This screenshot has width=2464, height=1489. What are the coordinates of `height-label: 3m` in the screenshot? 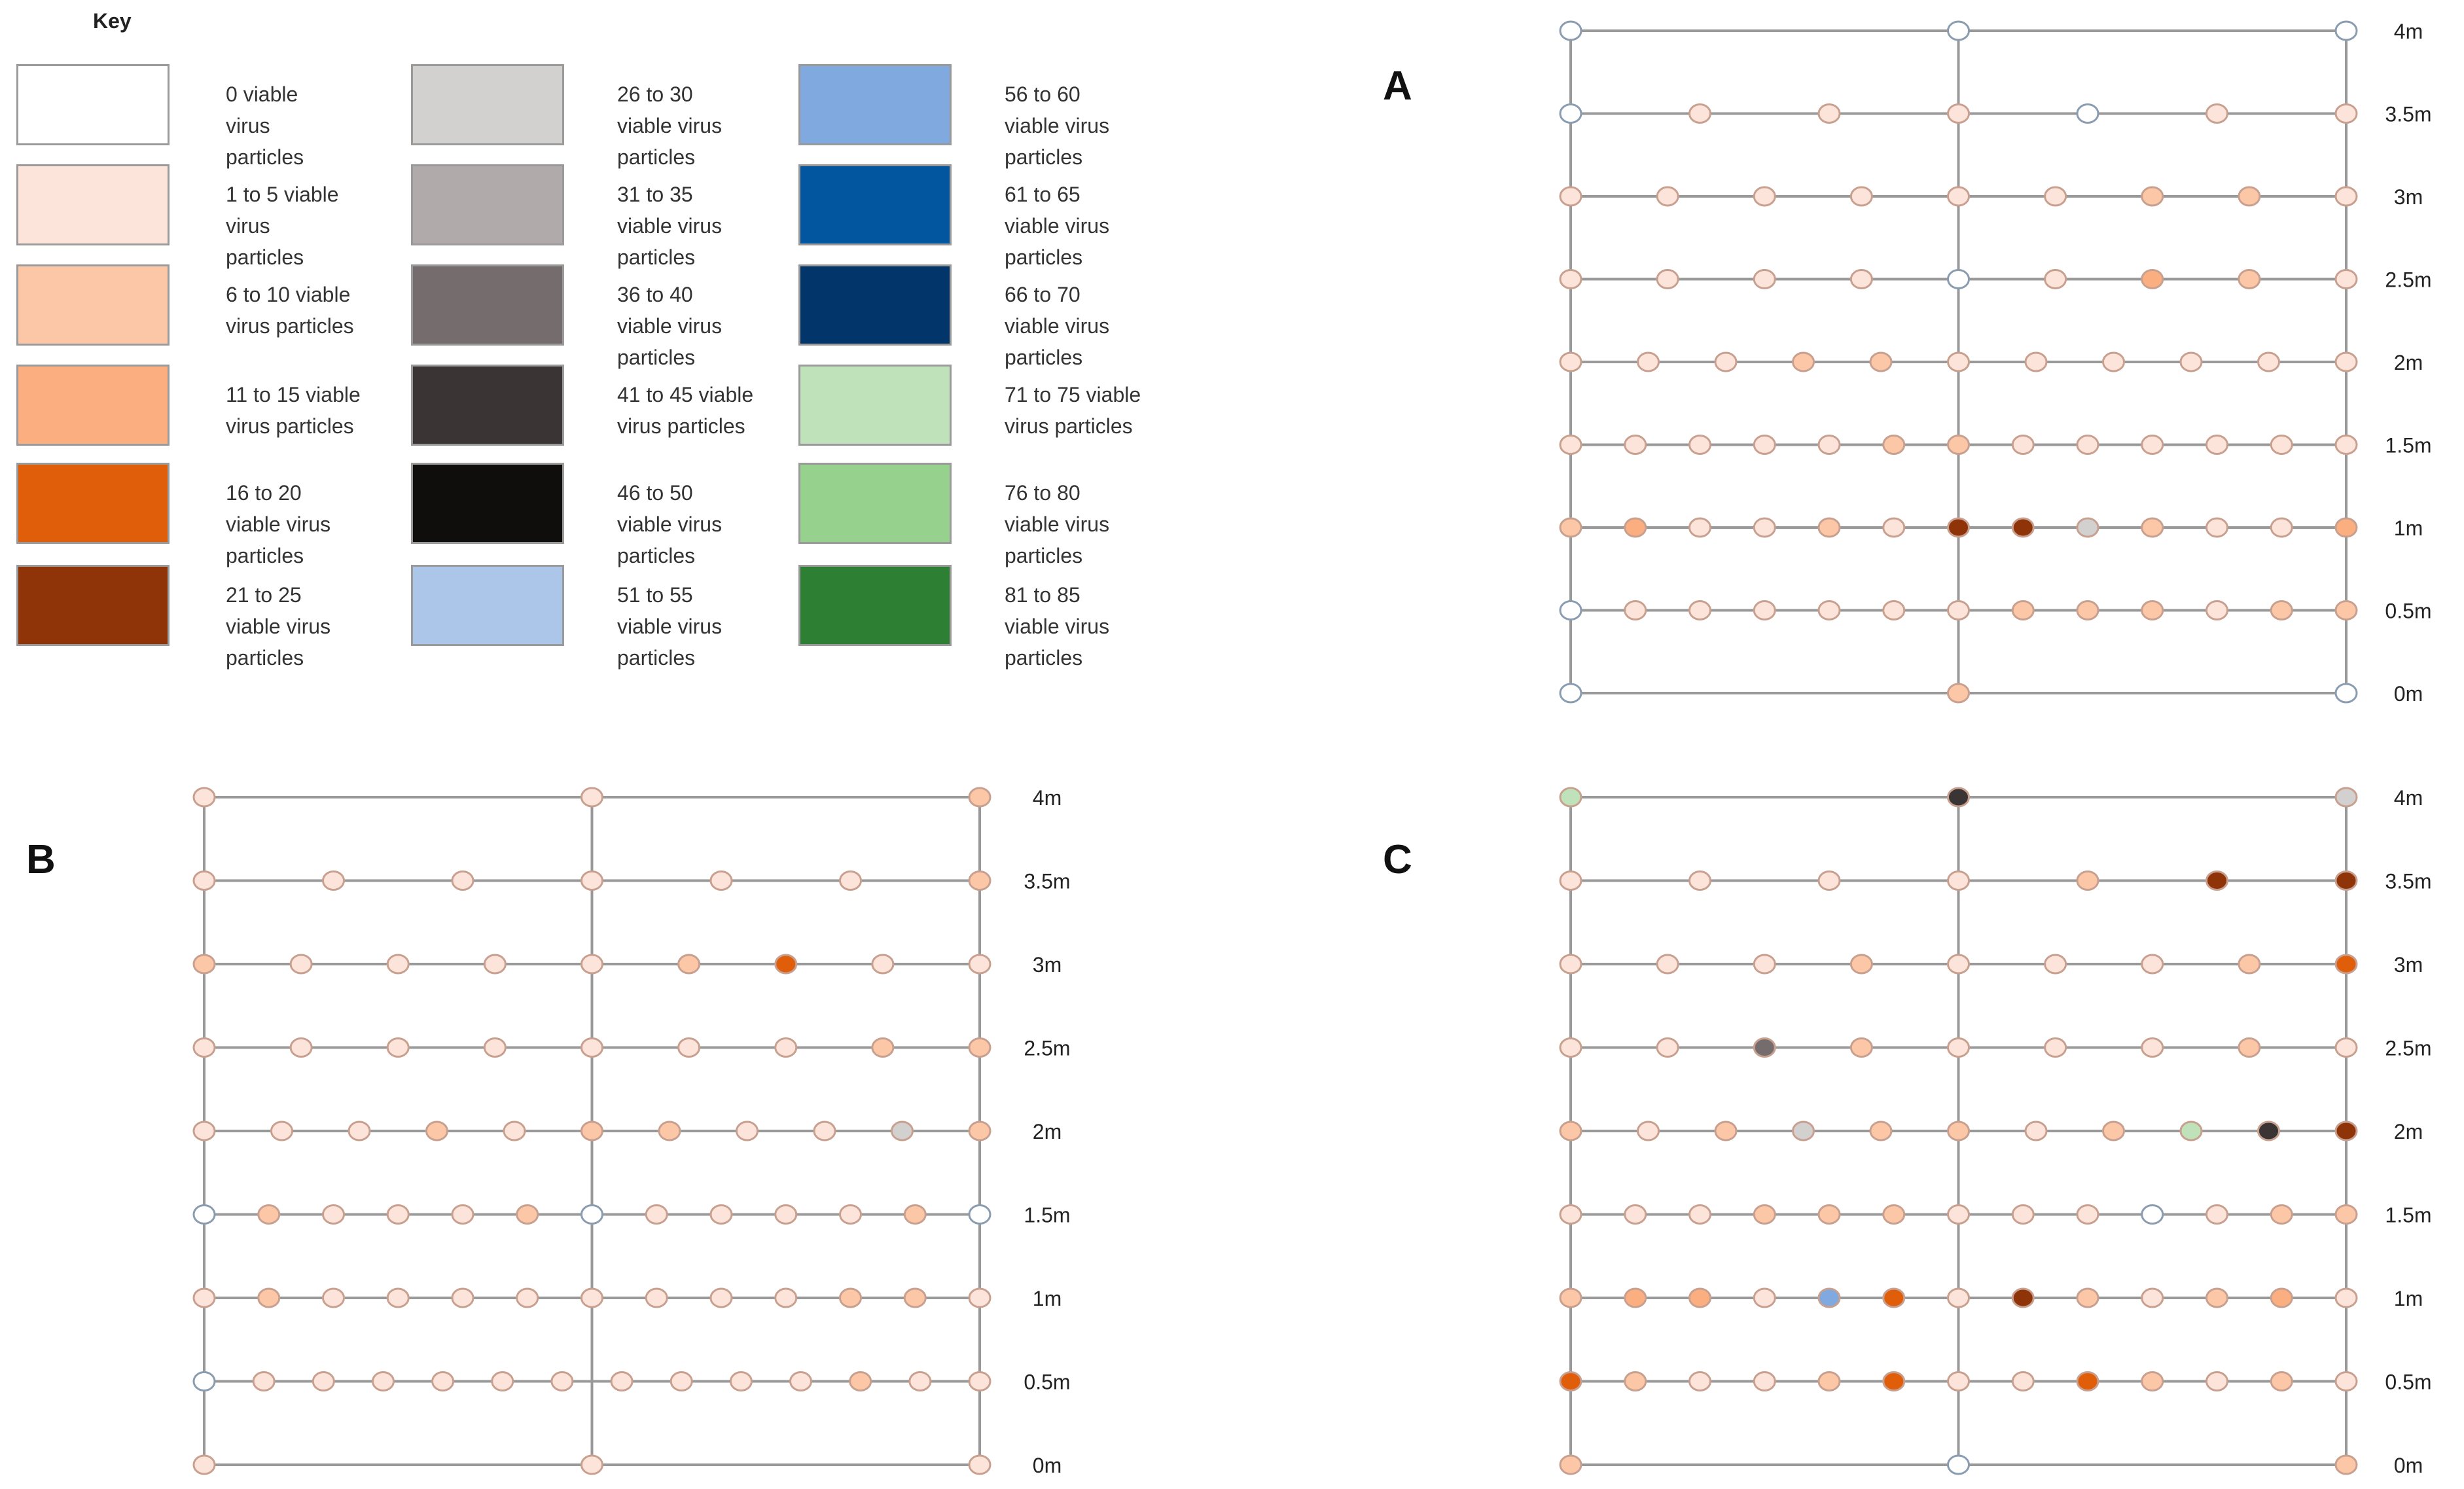 It's located at (2408, 197).